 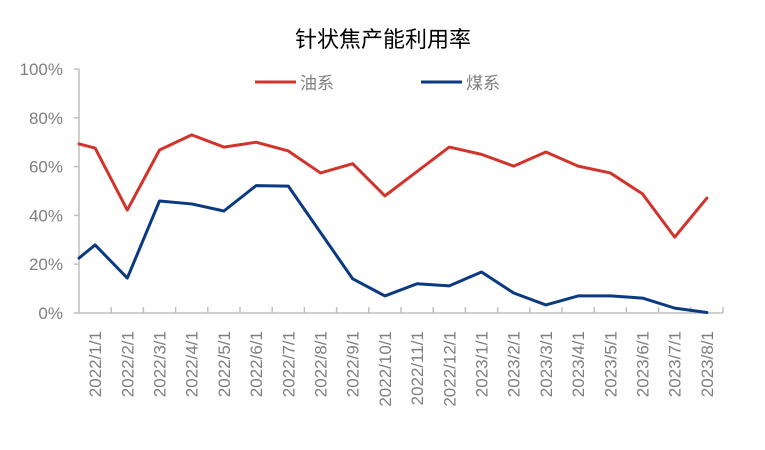 I want to click on y-tick-label: 60%, so click(x=46, y=167).